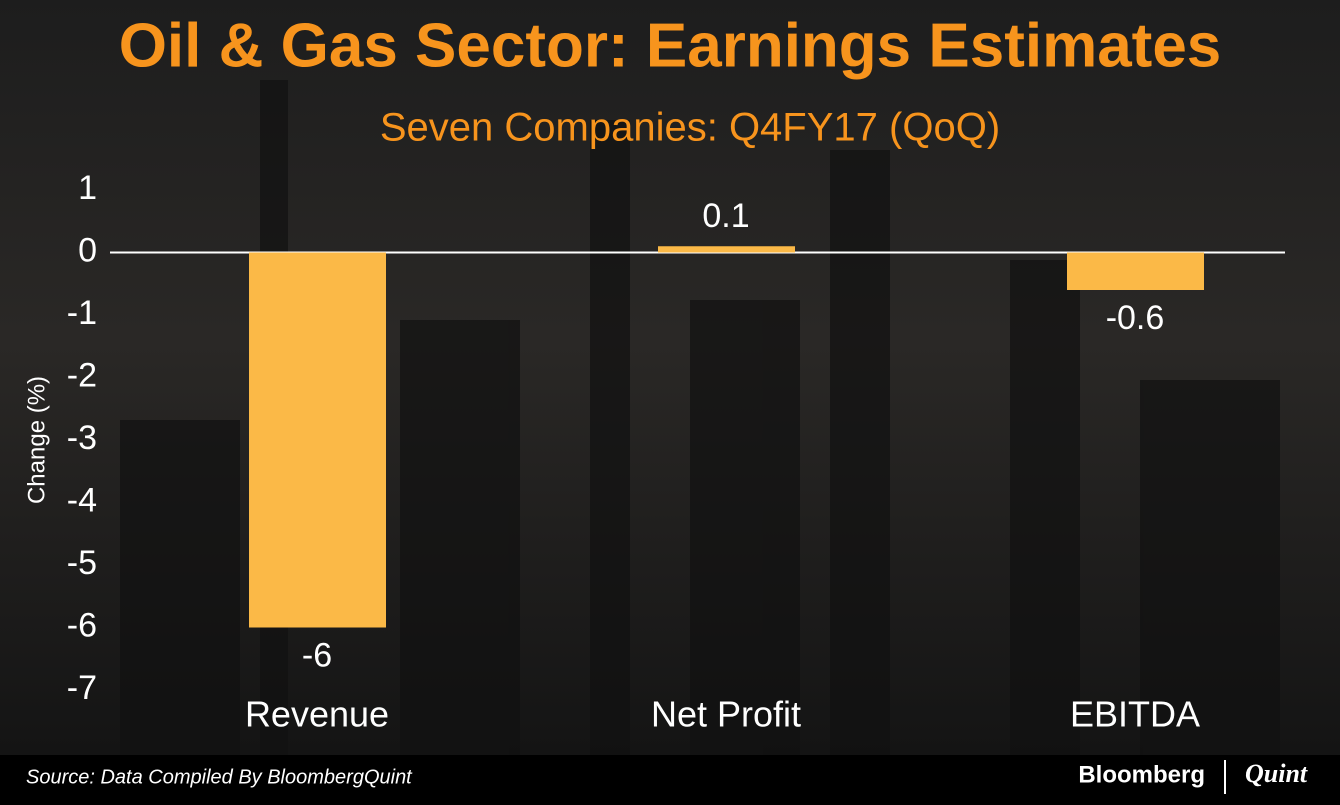  I want to click on brand: Quint, so click(1276, 773).